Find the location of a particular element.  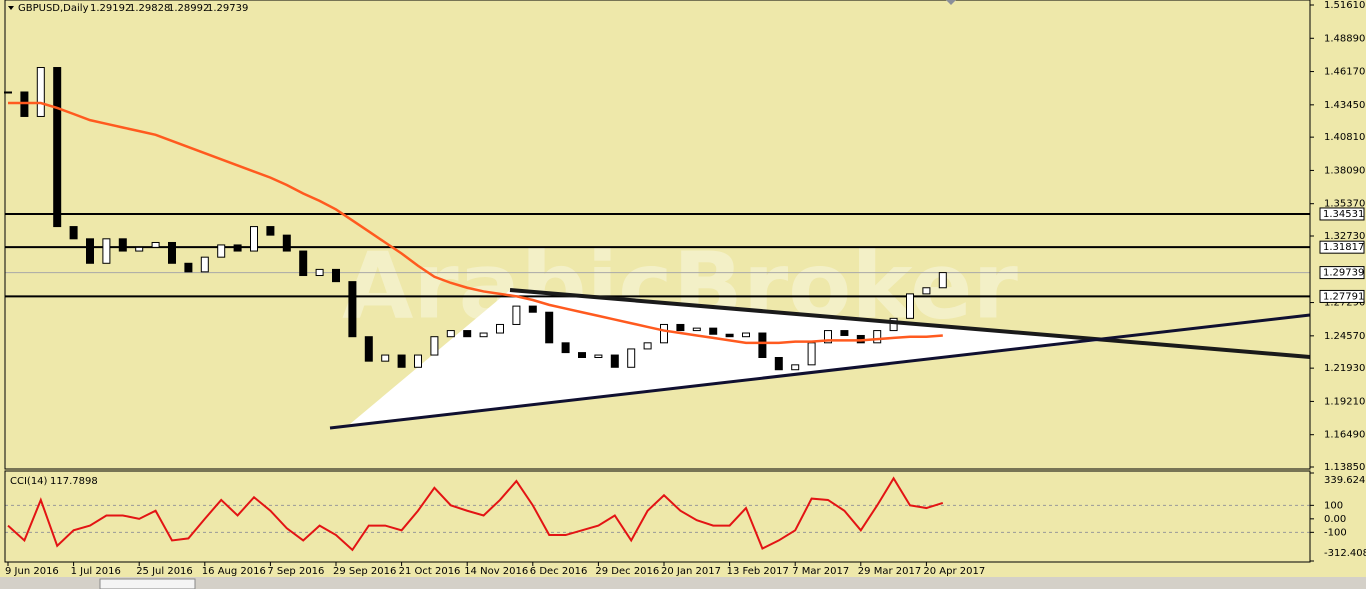

y-tick-label: 1.48890 is located at coordinates (1344, 38).